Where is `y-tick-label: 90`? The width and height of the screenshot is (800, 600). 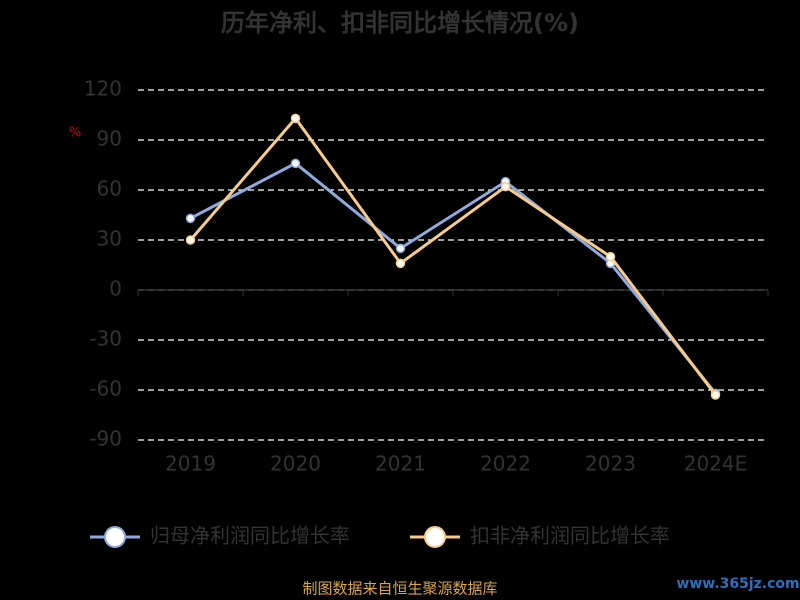
y-tick-label: 90 is located at coordinates (109, 139).